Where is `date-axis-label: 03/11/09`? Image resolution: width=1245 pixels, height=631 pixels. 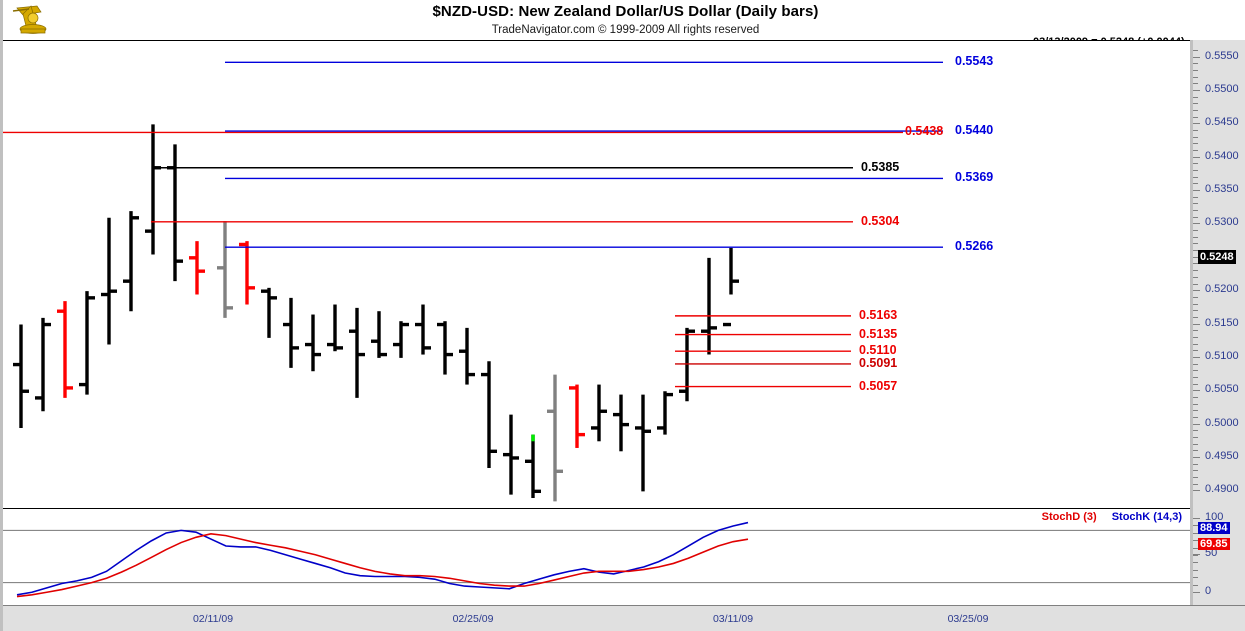 date-axis-label: 03/11/09 is located at coordinates (733, 619).